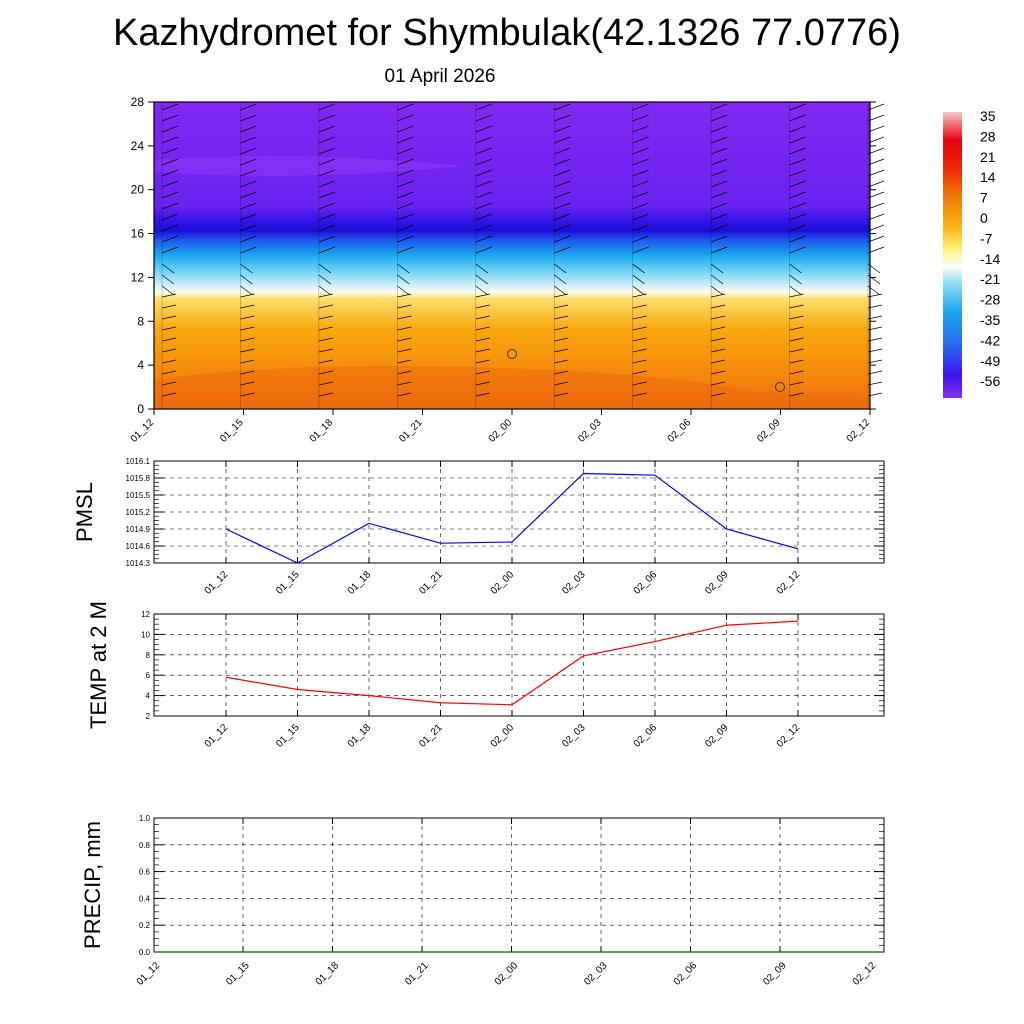 The width and height of the screenshot is (1024, 1024). Describe the element at coordinates (288, 583) in the screenshot. I see `xtick-label: 01_15` at that location.